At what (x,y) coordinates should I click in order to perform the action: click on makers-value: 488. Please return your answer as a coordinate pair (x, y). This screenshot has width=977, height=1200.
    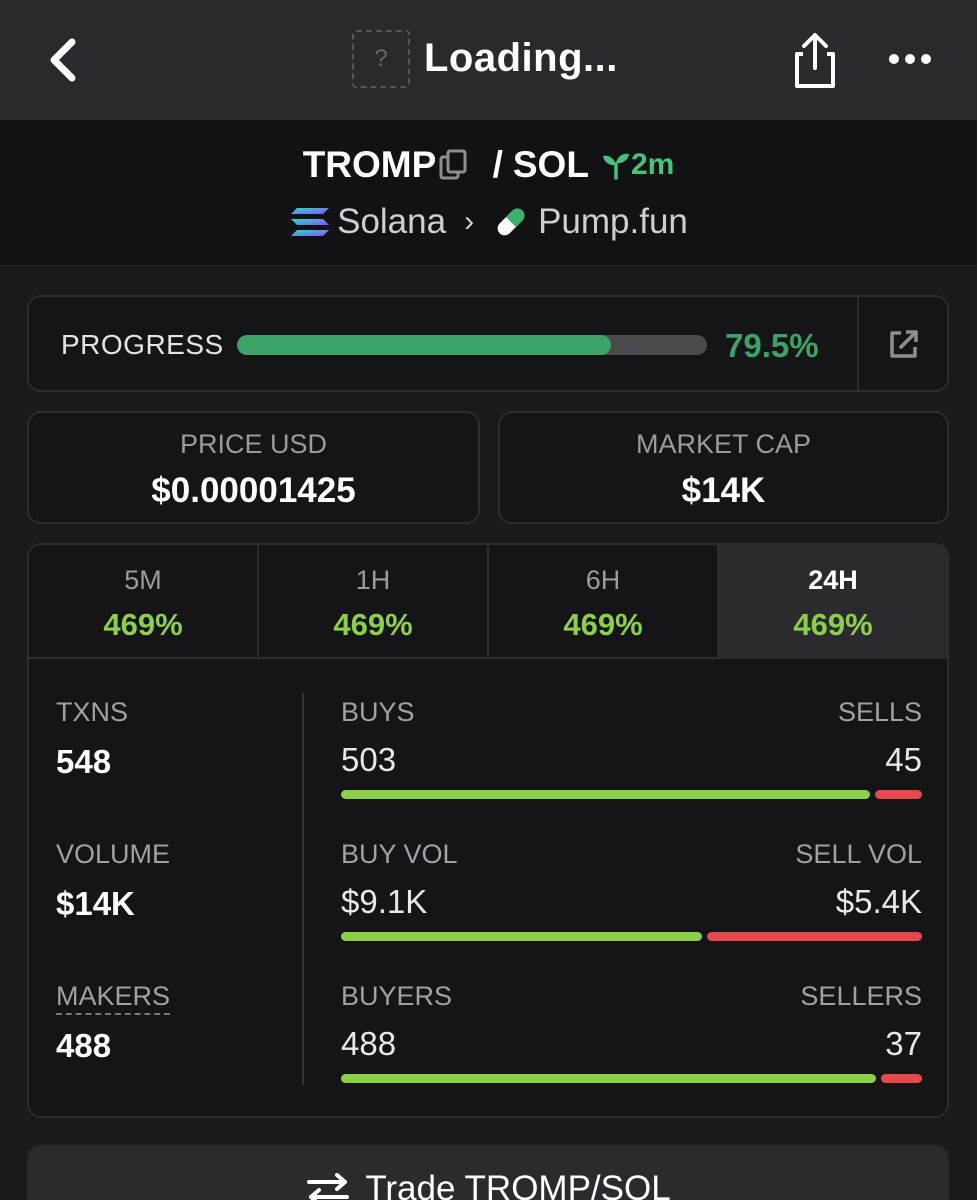
    Looking at the image, I should click on (84, 1045).